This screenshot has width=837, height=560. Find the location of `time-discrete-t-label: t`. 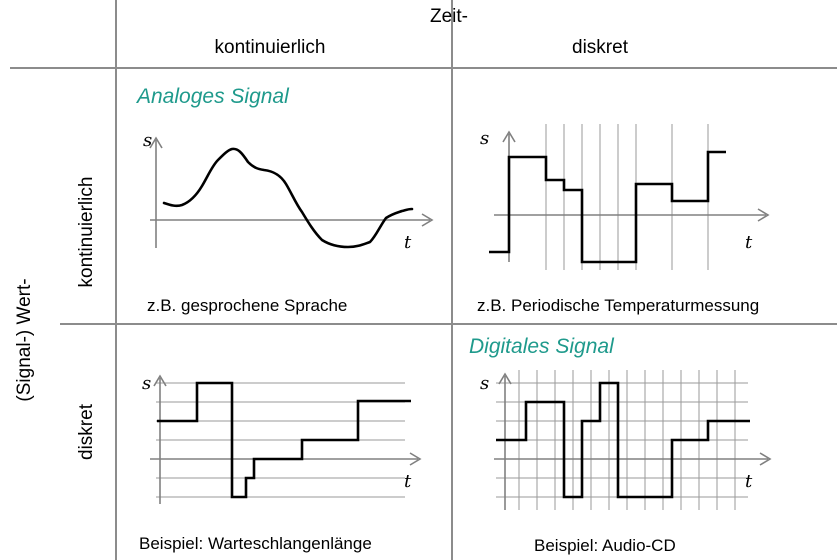

time-discrete-t-label: t is located at coordinates (749, 242).